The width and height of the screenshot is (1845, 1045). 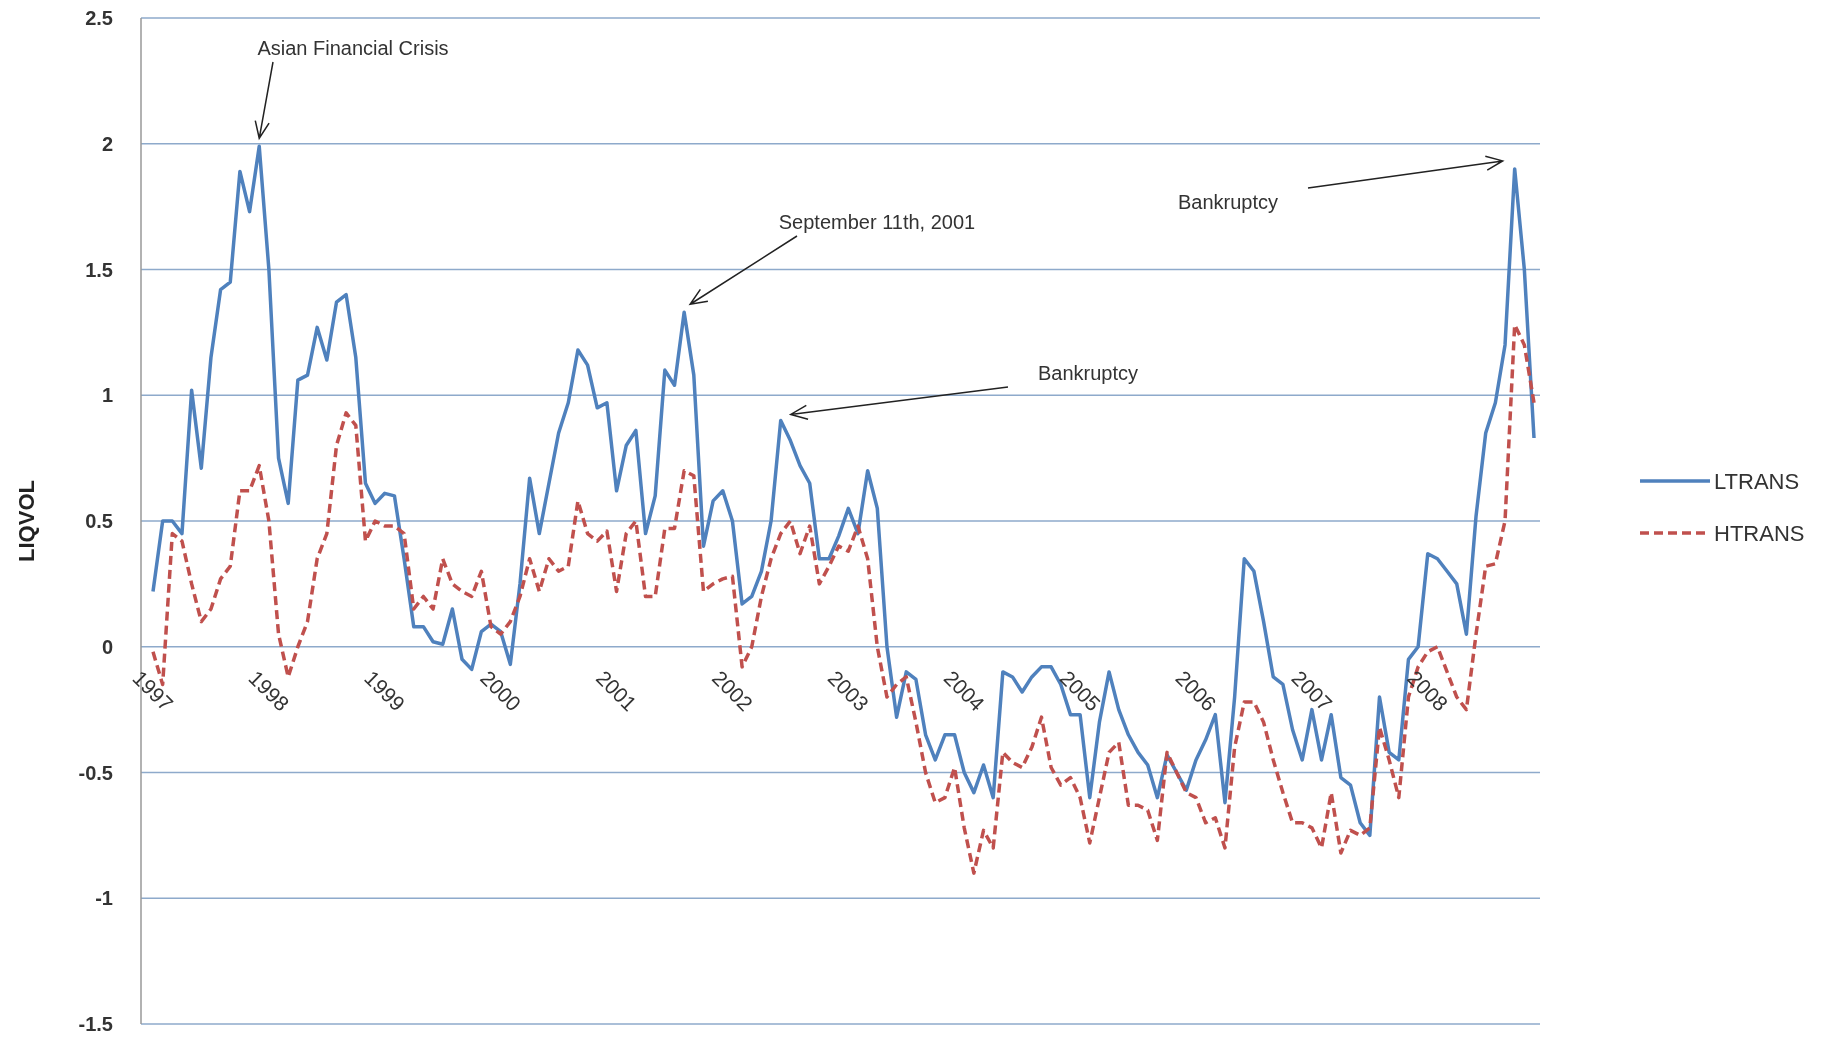 What do you see at coordinates (353, 48) in the screenshot?
I see `annotation: Asian Financial Crisis` at bounding box center [353, 48].